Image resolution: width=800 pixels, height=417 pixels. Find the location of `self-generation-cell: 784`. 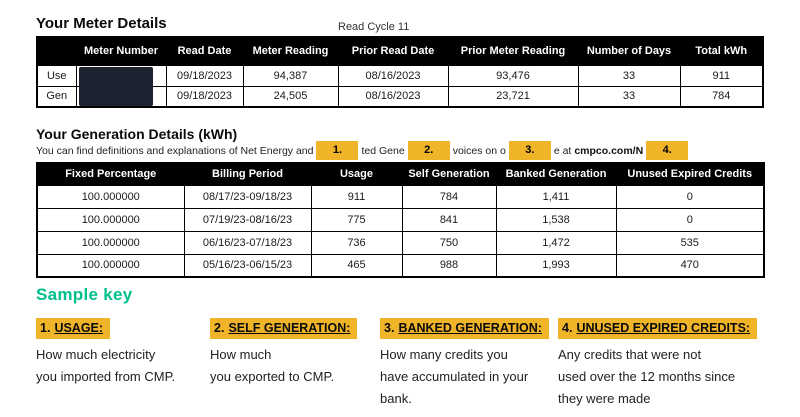

self-generation-cell: 784 is located at coordinates (449, 196).